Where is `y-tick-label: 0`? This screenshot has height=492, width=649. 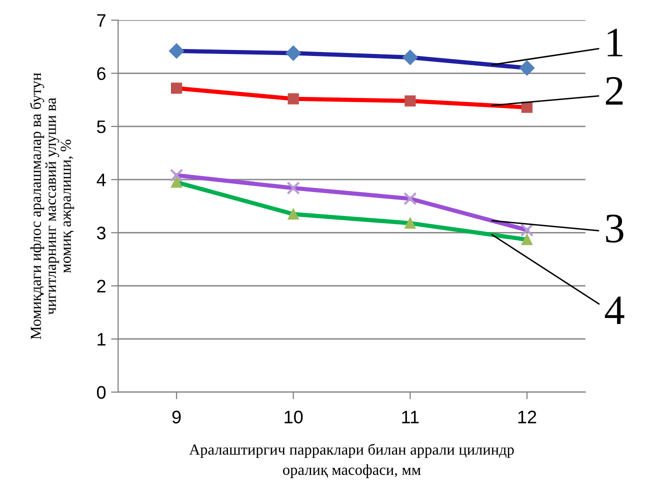
y-tick-label: 0 is located at coordinates (101, 392).